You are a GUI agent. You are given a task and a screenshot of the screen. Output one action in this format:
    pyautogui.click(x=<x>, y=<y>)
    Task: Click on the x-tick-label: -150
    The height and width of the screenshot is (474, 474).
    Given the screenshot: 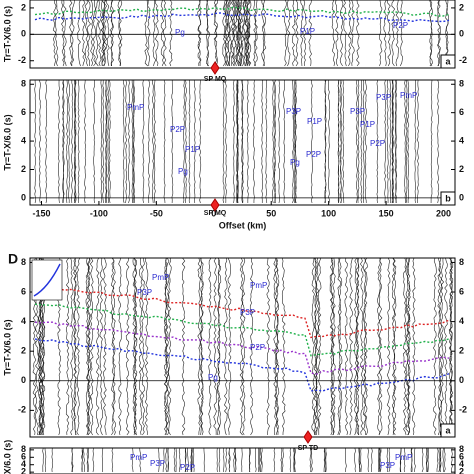 What is the action you would take?
    pyautogui.click(x=41, y=213)
    